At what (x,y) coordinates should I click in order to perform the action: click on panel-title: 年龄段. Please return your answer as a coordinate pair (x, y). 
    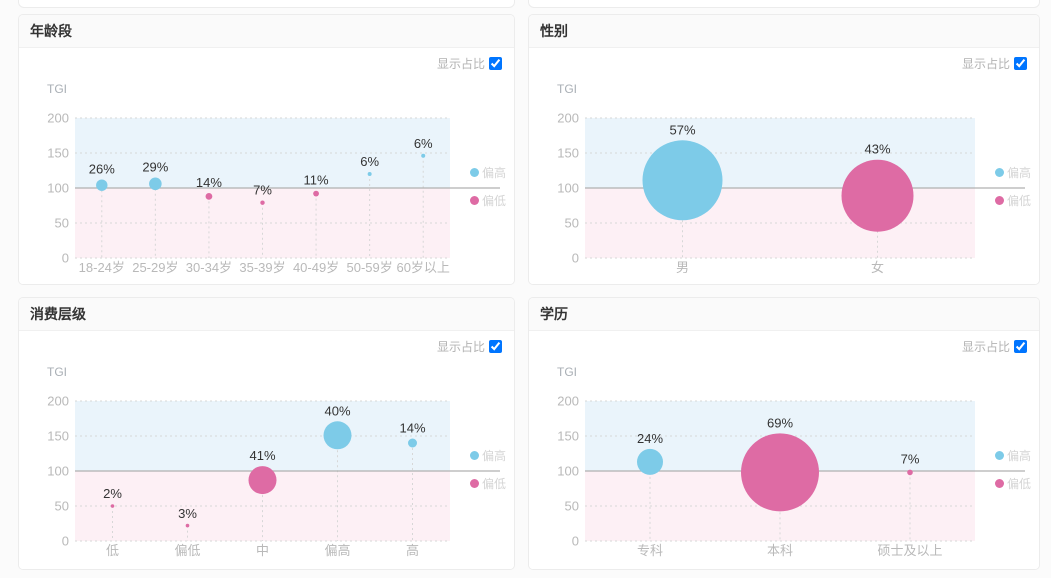
    Looking at the image, I should click on (51, 31).